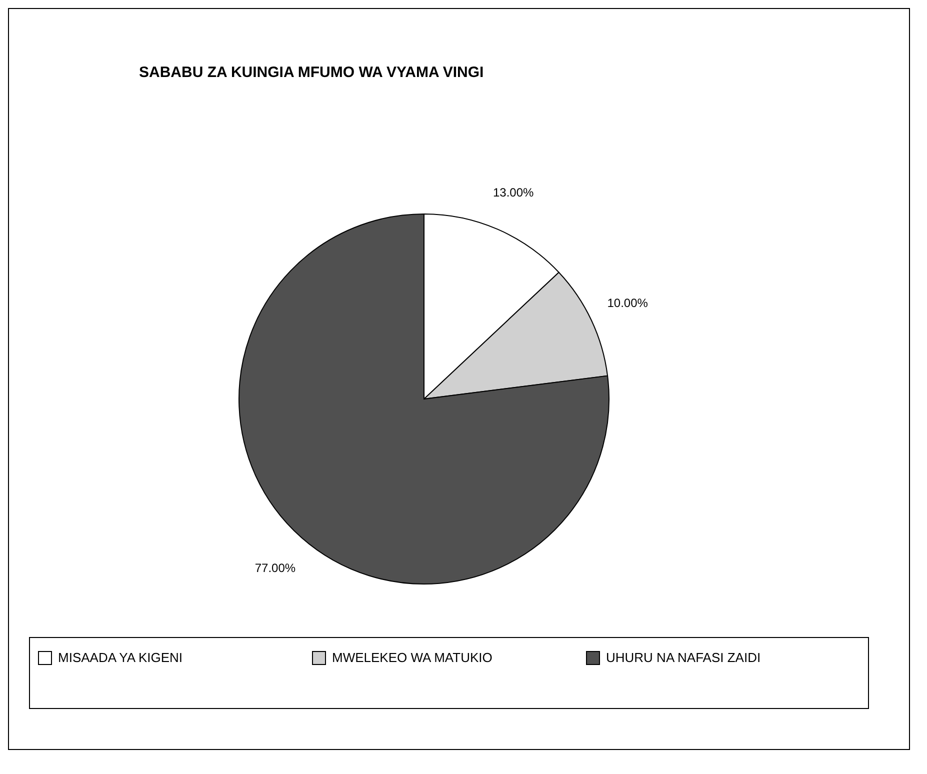  Describe the element at coordinates (513, 193) in the screenshot. I see `data-label: 13.00%` at that location.